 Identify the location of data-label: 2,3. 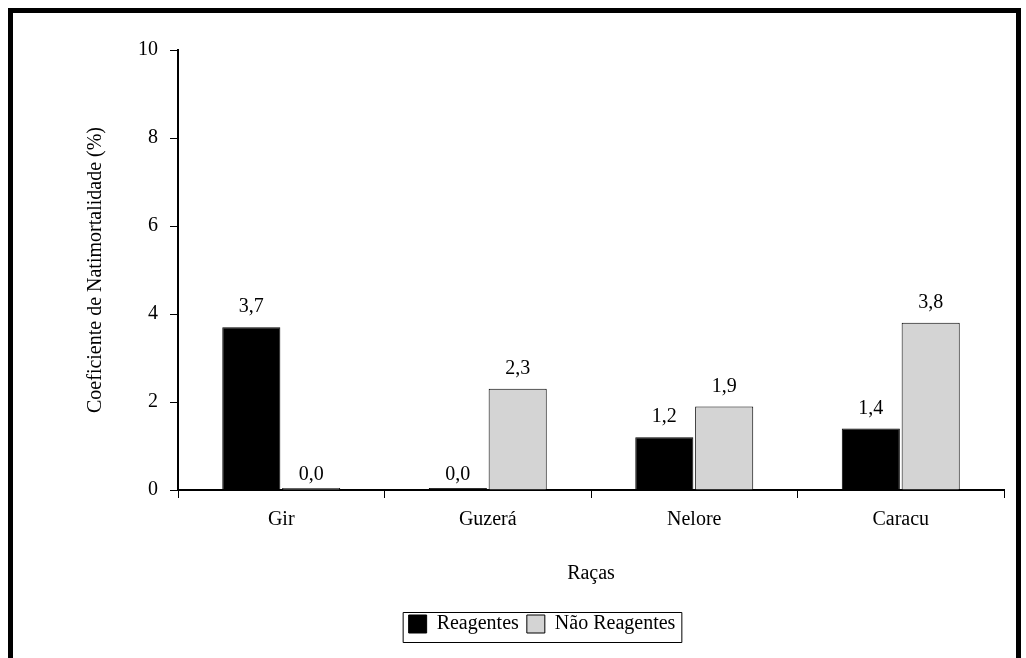
(518, 367).